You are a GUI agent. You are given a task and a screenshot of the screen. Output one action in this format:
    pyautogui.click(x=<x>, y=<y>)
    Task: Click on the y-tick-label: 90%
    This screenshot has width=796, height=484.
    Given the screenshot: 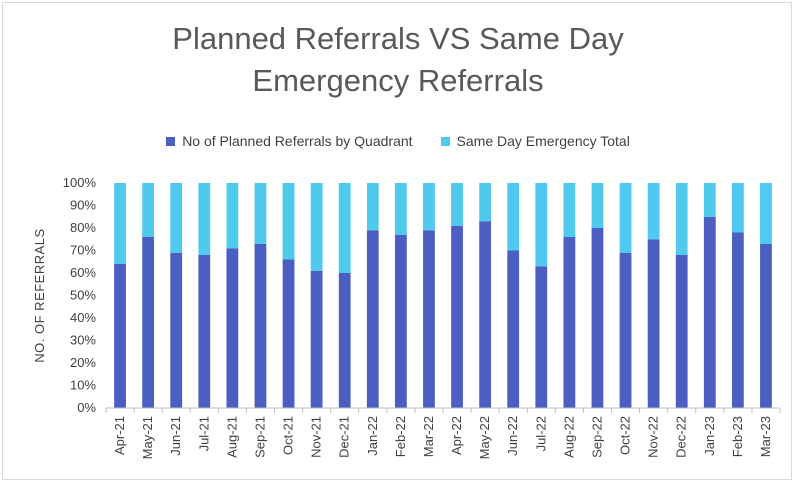 What is the action you would take?
    pyautogui.click(x=83, y=205)
    